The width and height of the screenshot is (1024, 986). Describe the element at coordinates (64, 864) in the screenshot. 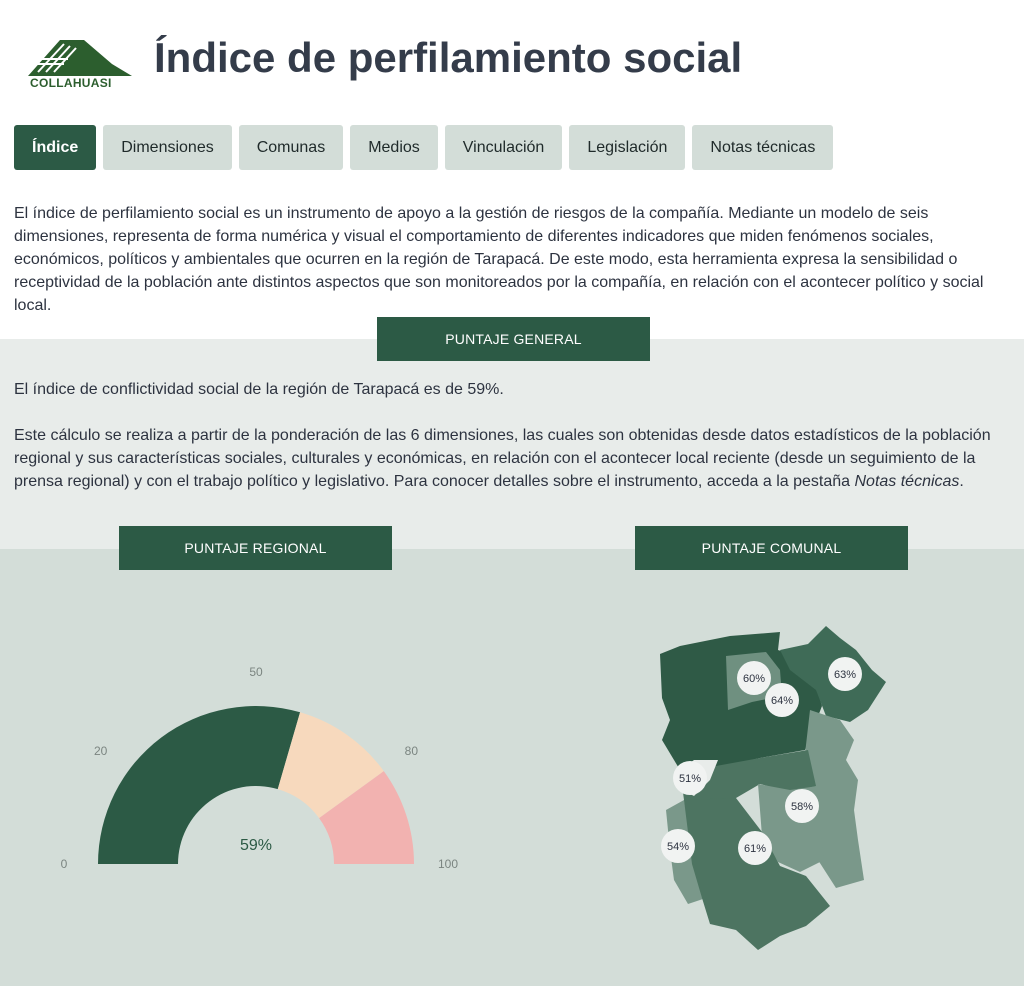

I see `gauge-tick-label: 0` at that location.